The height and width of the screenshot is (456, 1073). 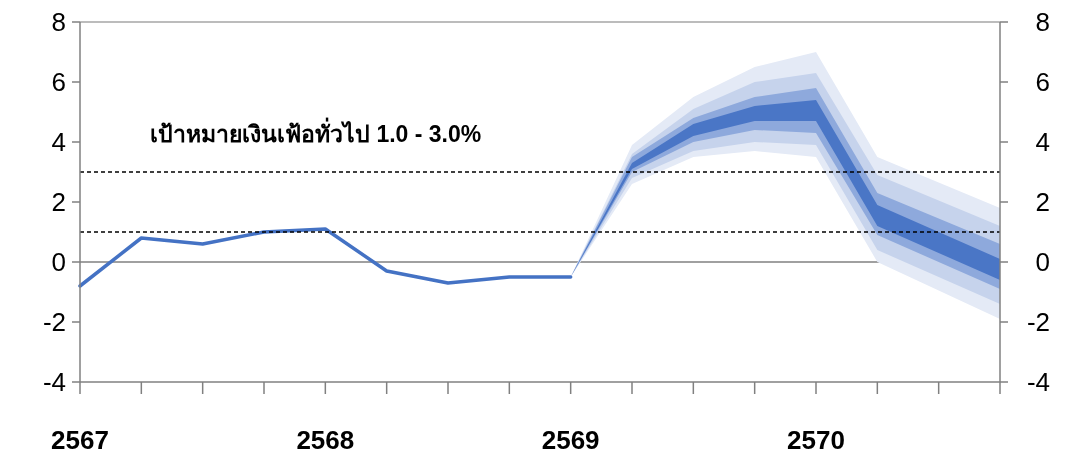 I want to click on y-tick-label: 0, so click(x=58, y=262).